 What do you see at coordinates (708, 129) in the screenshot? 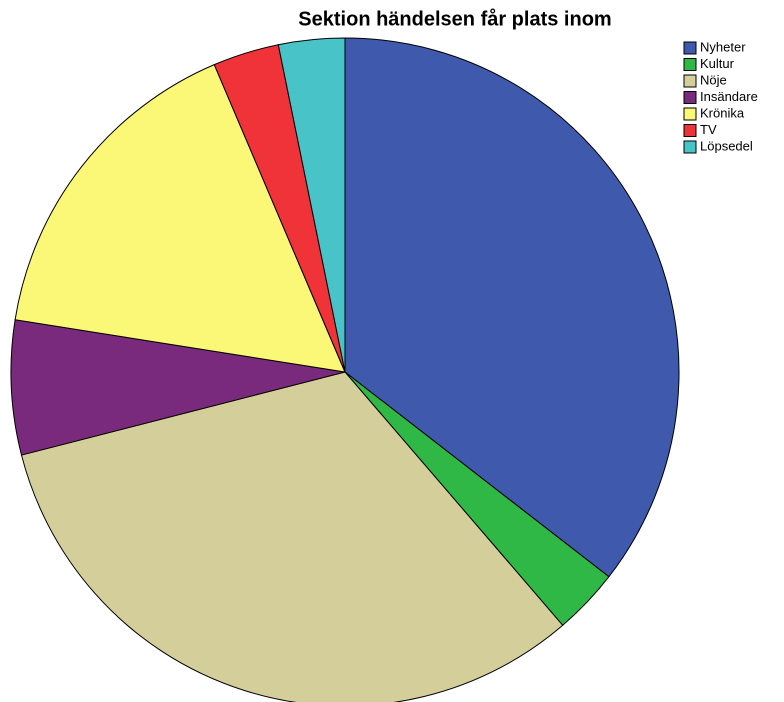
I see `legend-label: TV` at bounding box center [708, 129].